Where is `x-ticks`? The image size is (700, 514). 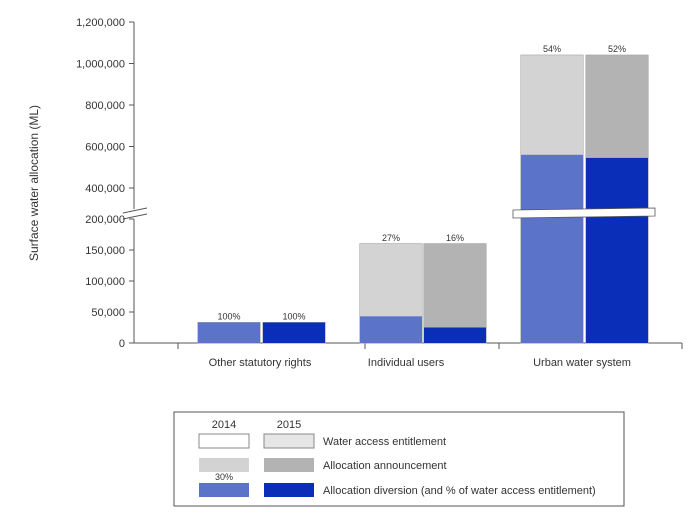 x-ticks is located at coordinates (430, 346).